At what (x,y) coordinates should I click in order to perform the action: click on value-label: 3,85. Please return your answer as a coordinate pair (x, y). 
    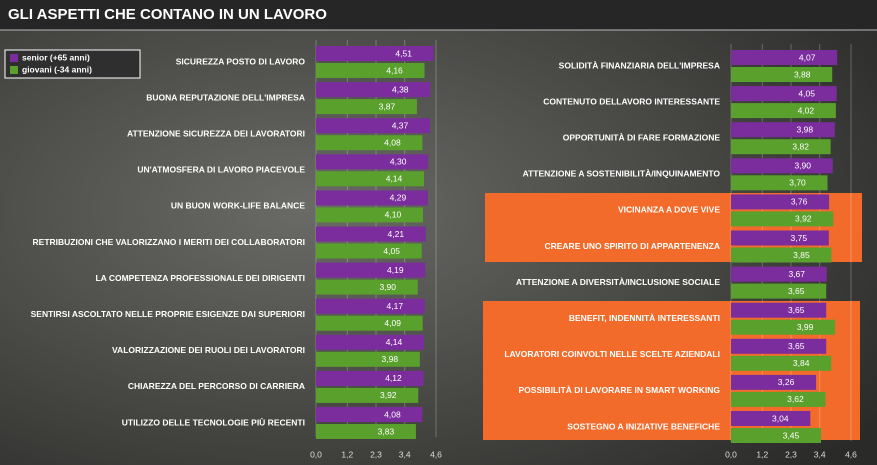
    Looking at the image, I should click on (801, 255).